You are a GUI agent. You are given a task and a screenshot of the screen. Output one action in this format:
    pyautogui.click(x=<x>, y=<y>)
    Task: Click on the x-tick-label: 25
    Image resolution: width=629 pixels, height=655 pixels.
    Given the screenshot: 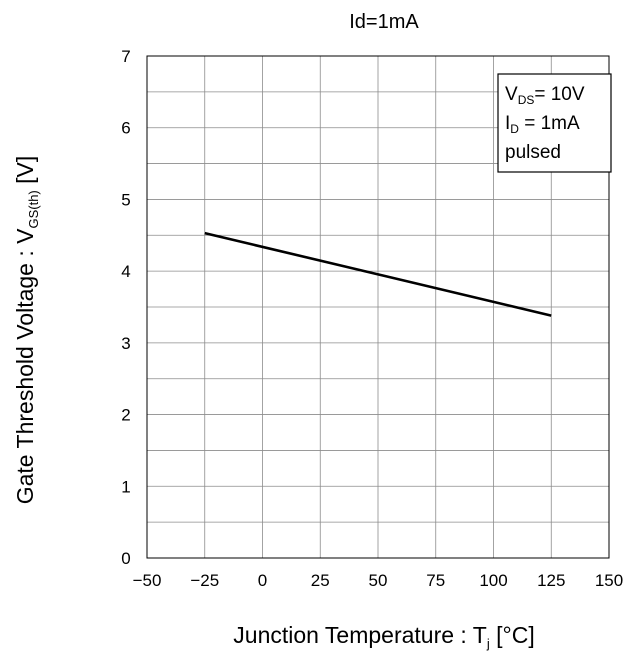 What is the action you would take?
    pyautogui.click(x=320, y=580)
    